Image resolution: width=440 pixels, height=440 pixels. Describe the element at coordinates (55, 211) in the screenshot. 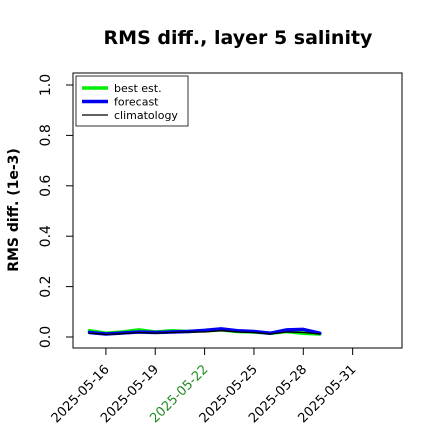

I see `y-axis: 0.0 0.2 0.4 0.6 0.8 1.0` at that location.